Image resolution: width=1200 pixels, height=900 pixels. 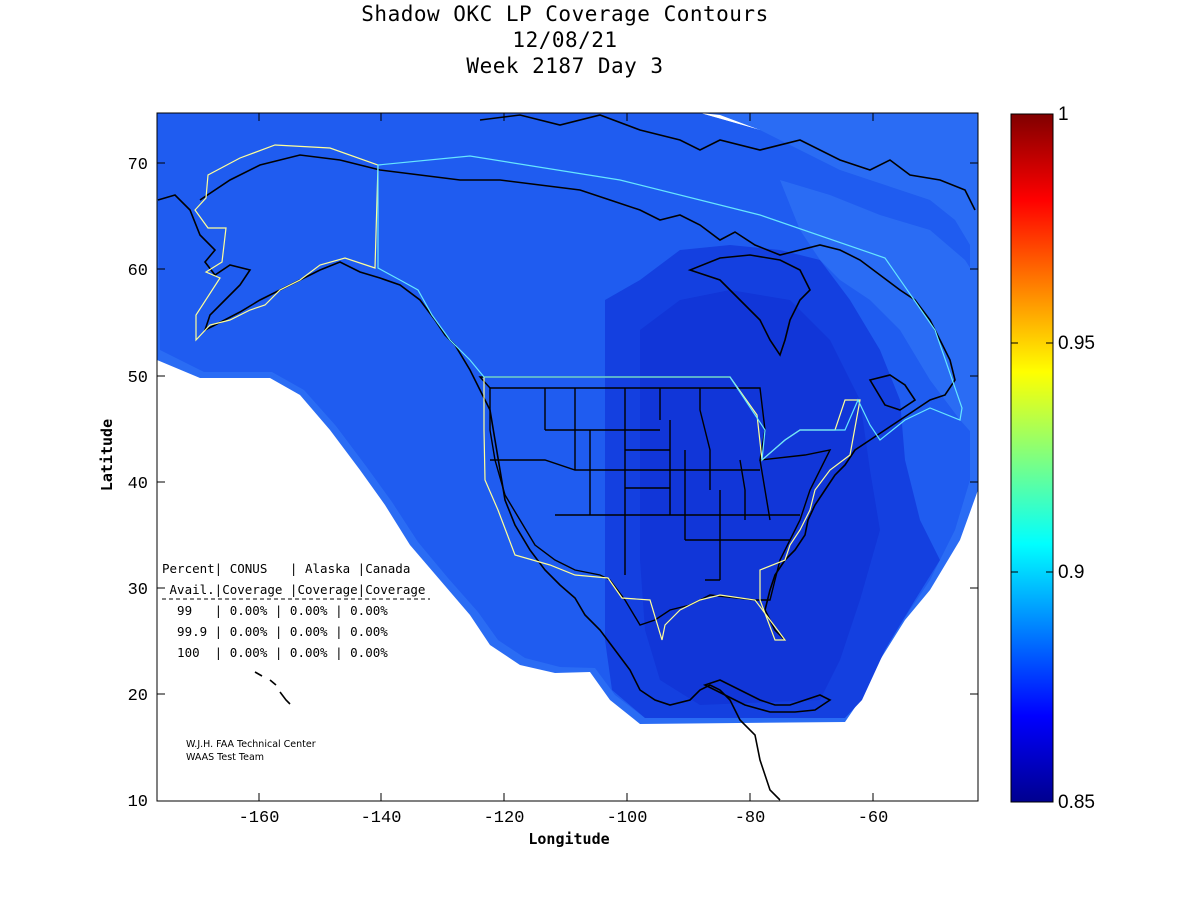 I want to click on stats-row: 99.9 | 0.00% | 0.00% | 0.00%, so click(x=275, y=631).